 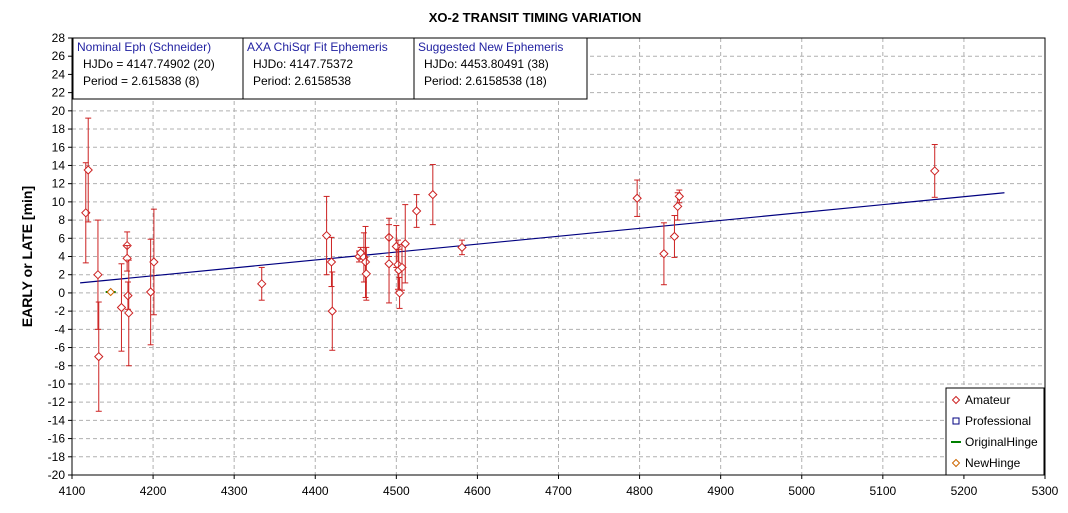 What do you see at coordinates (486, 64) in the screenshot?
I see `ephemeris-box-line1: HJDo: 4453.80491 (38)` at bounding box center [486, 64].